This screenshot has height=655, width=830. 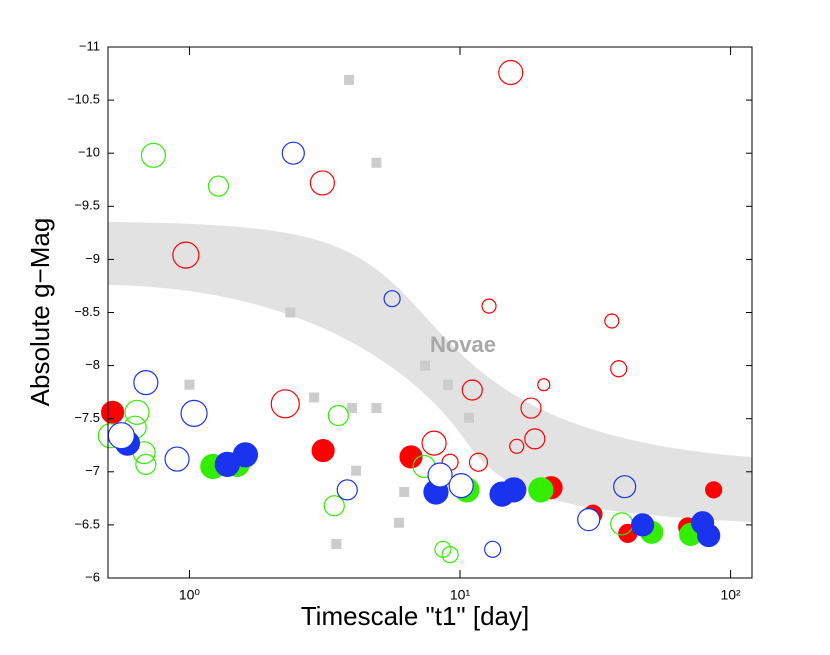 I want to click on y-tick-label: −11, so click(x=89, y=45).